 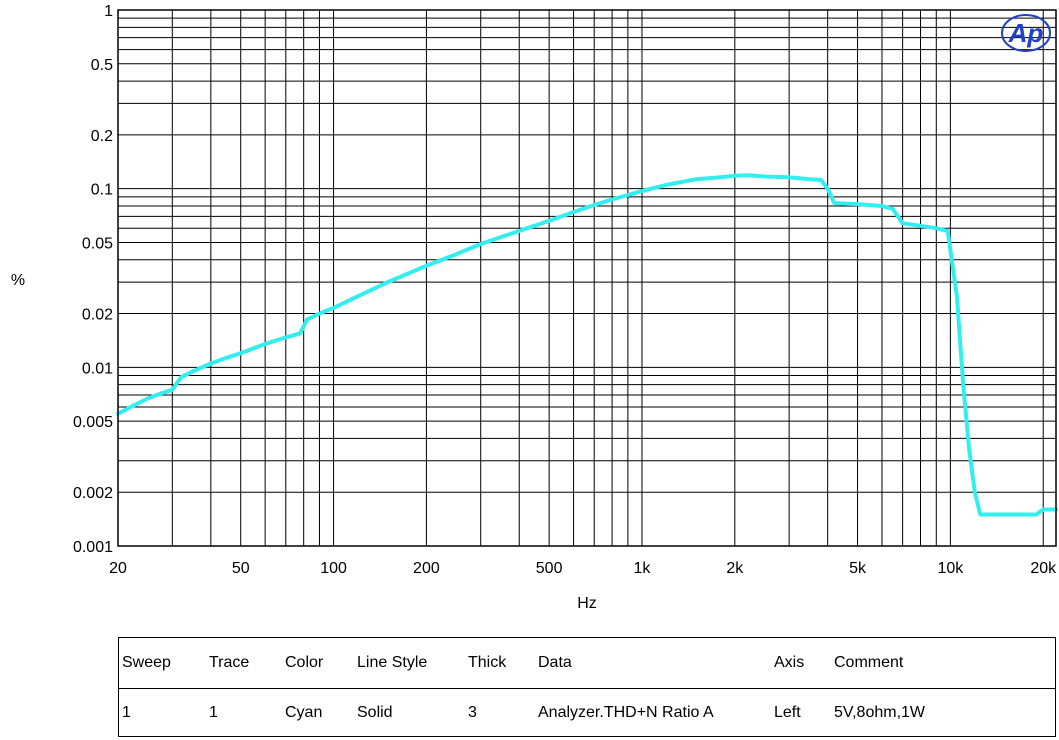 What do you see at coordinates (102, 65) in the screenshot?
I see `y-tick-label: 0.5` at bounding box center [102, 65].